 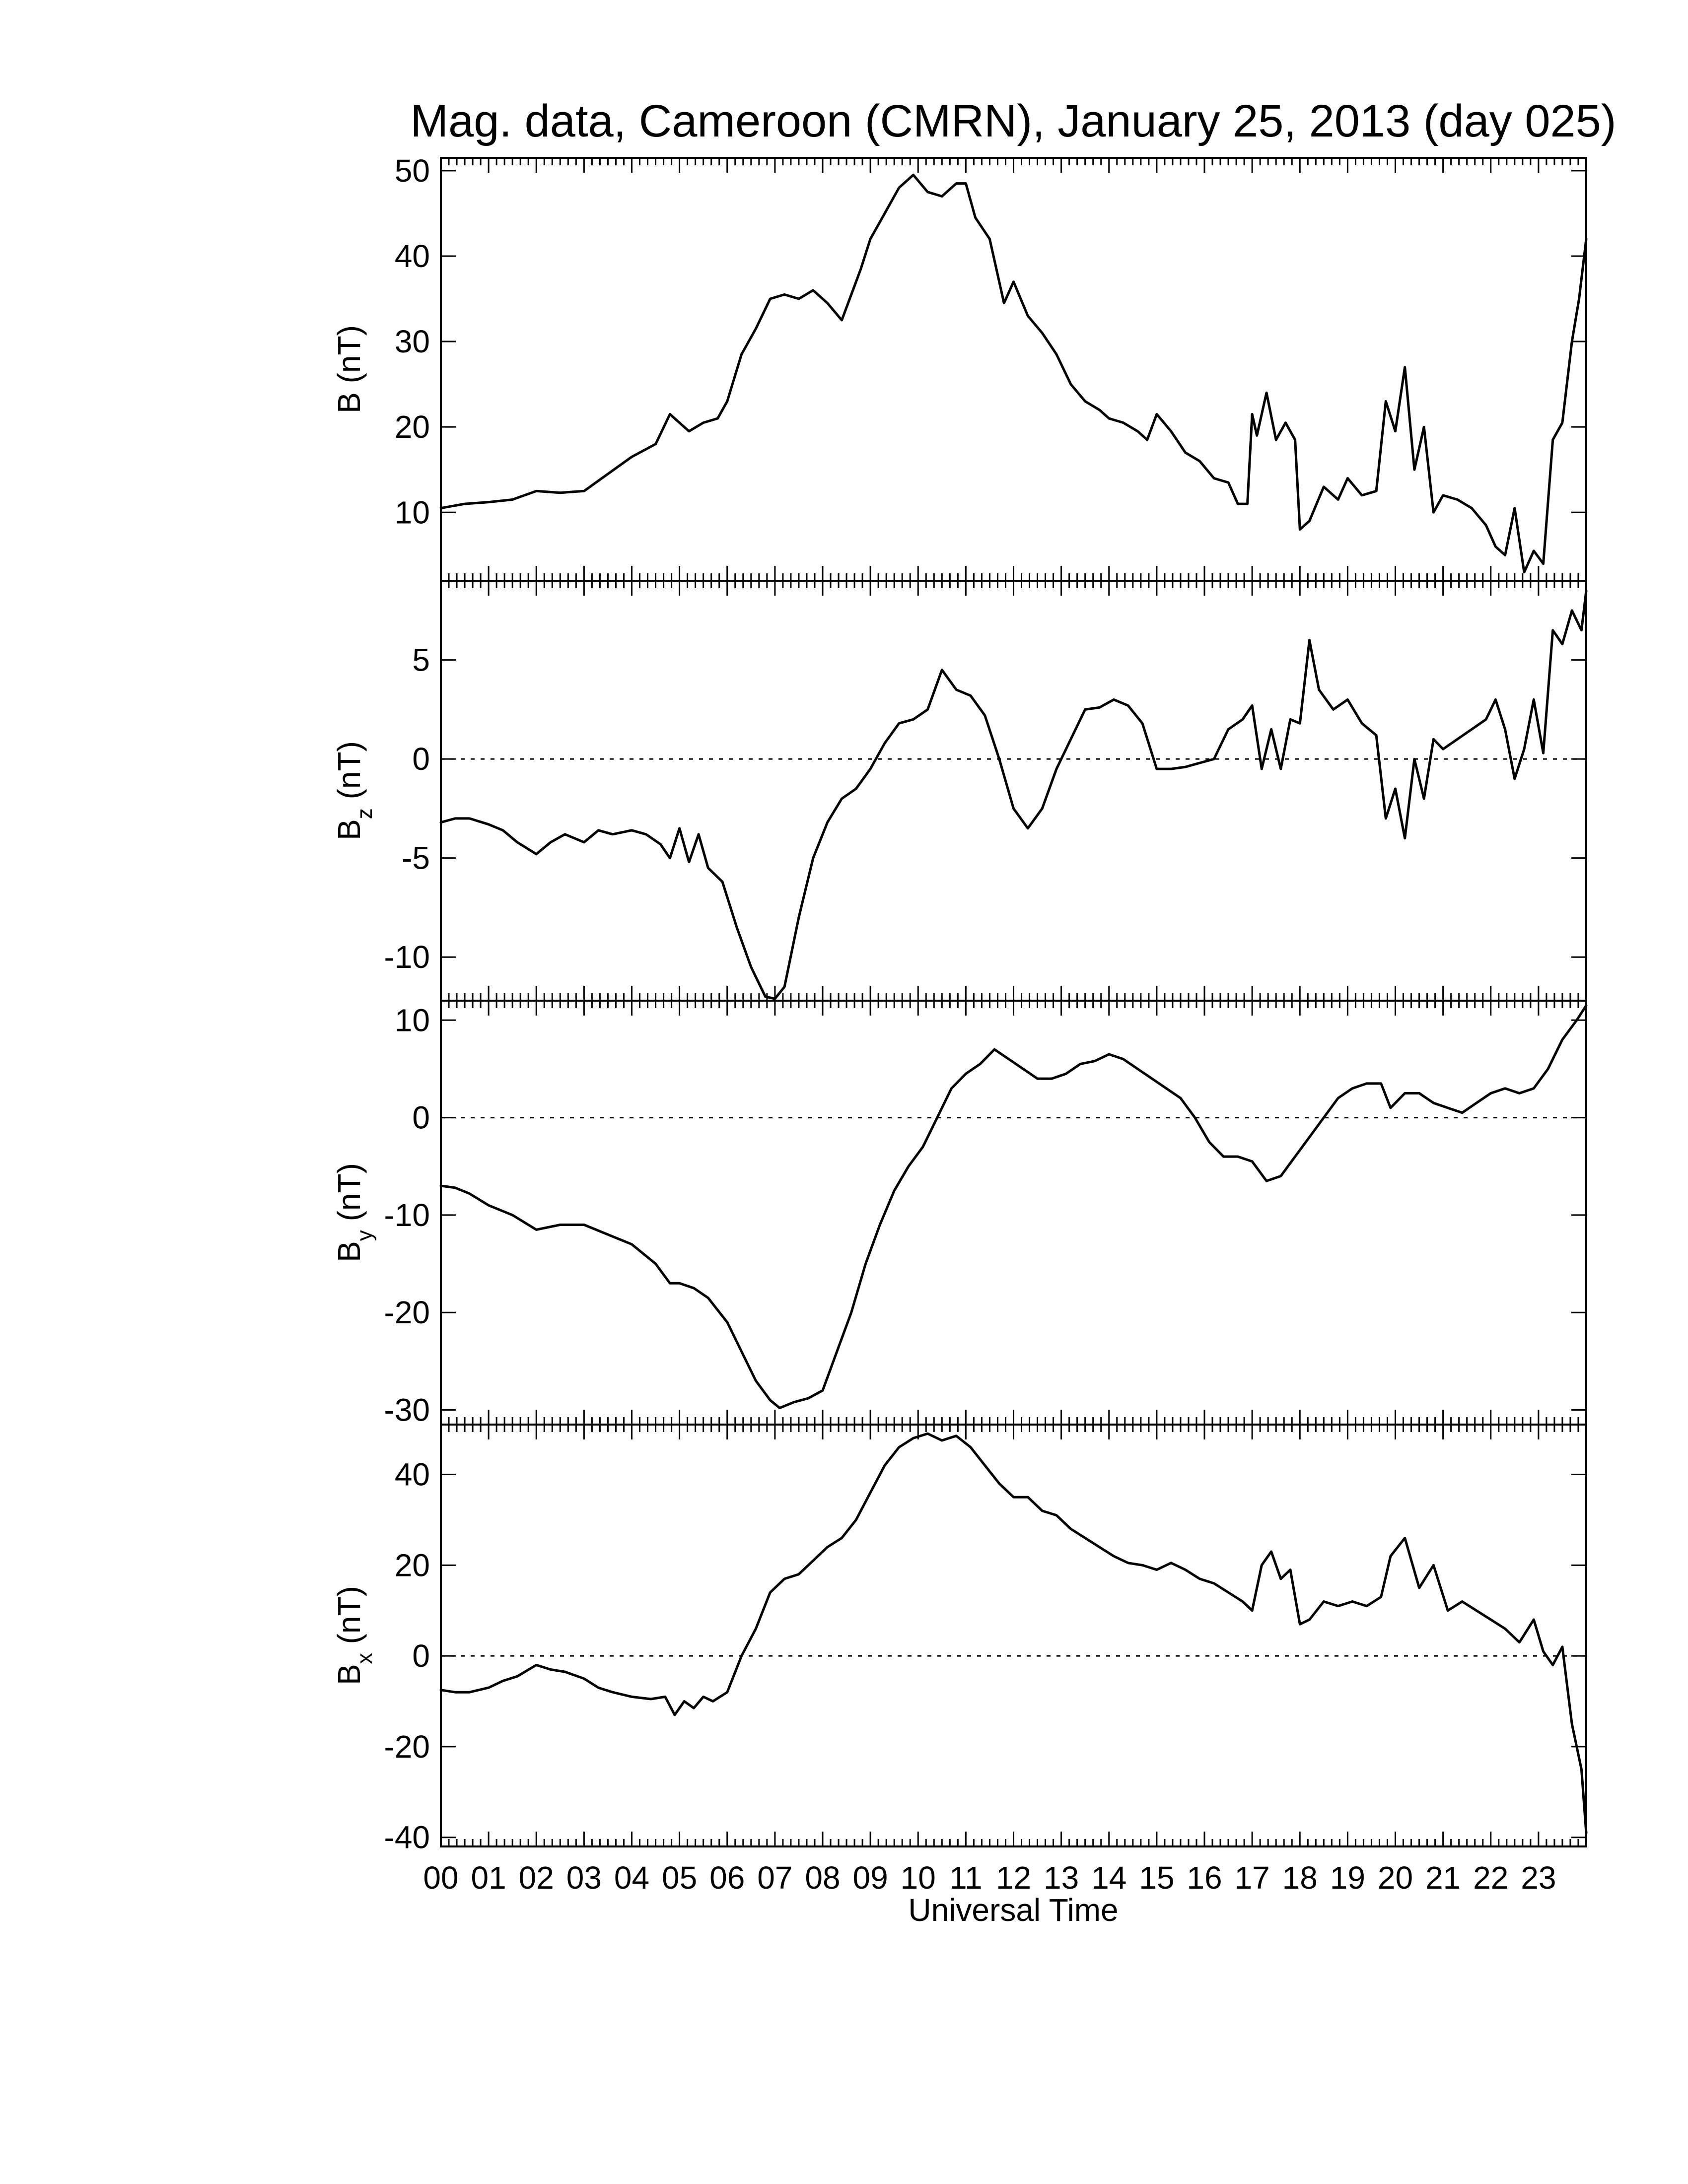 I want to click on y-tick-label: 5, so click(x=421, y=660).